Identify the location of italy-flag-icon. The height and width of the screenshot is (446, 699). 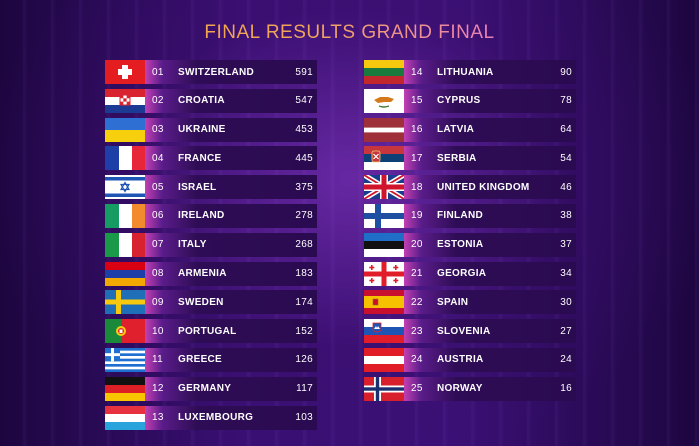
(125, 244).